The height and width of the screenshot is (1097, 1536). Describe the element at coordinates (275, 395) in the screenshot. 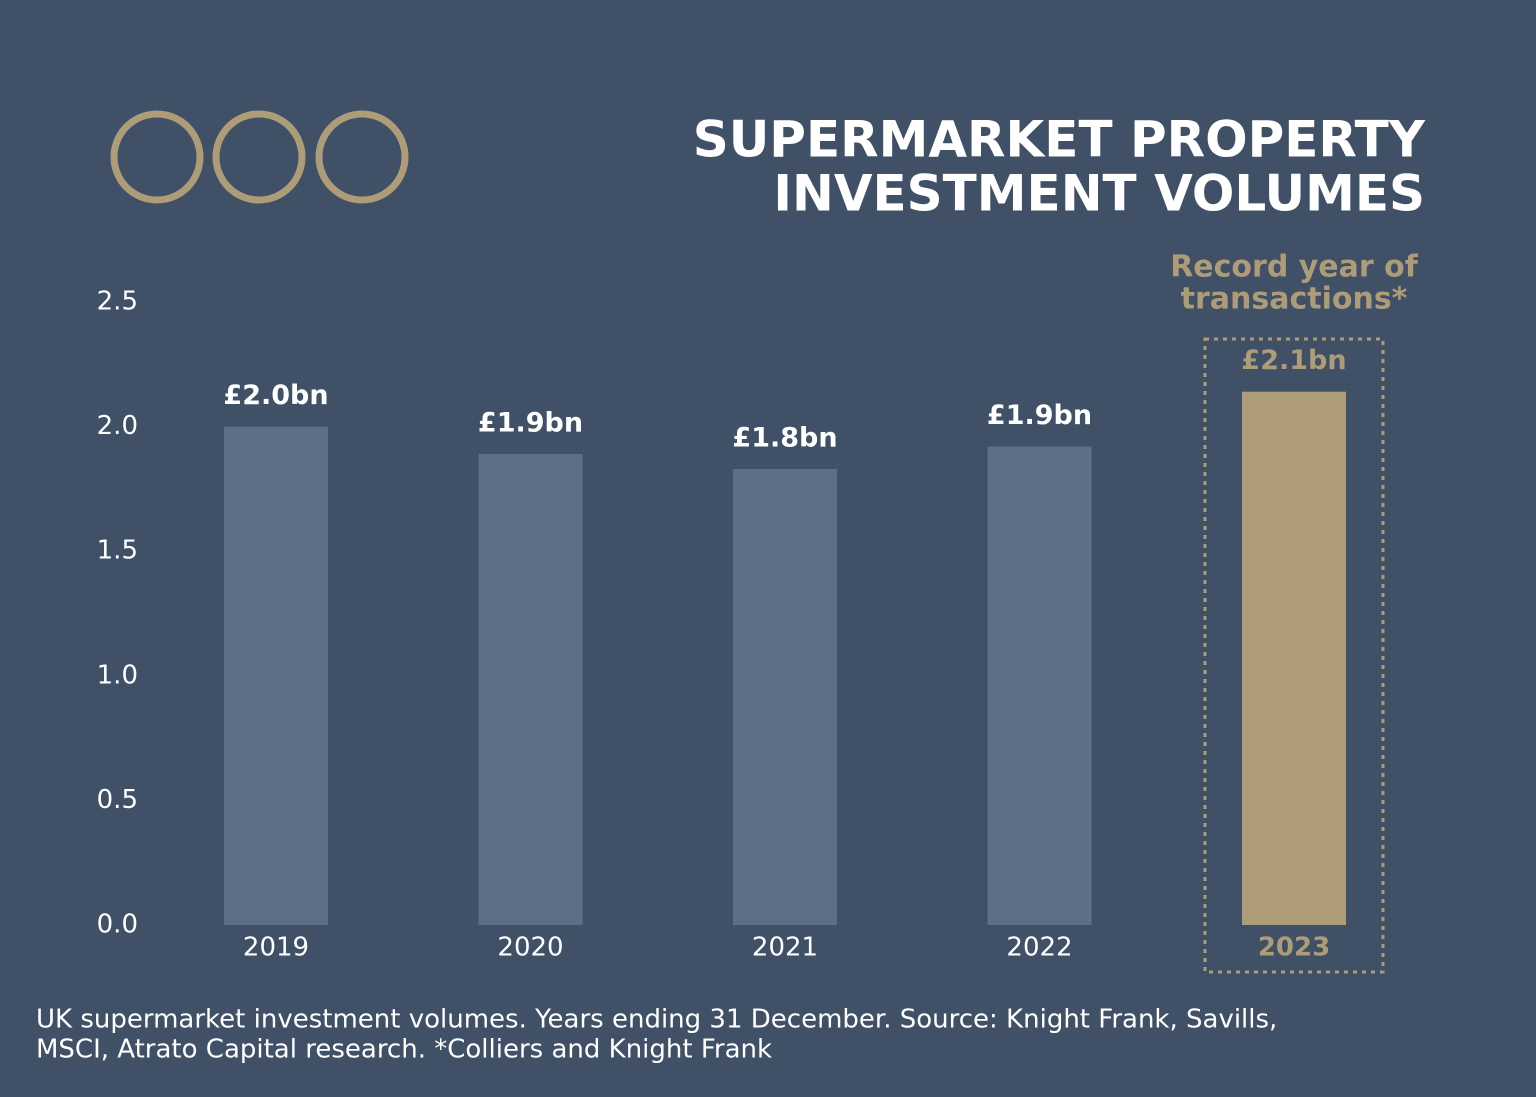

I see `value-label: £2.0bn` at that location.